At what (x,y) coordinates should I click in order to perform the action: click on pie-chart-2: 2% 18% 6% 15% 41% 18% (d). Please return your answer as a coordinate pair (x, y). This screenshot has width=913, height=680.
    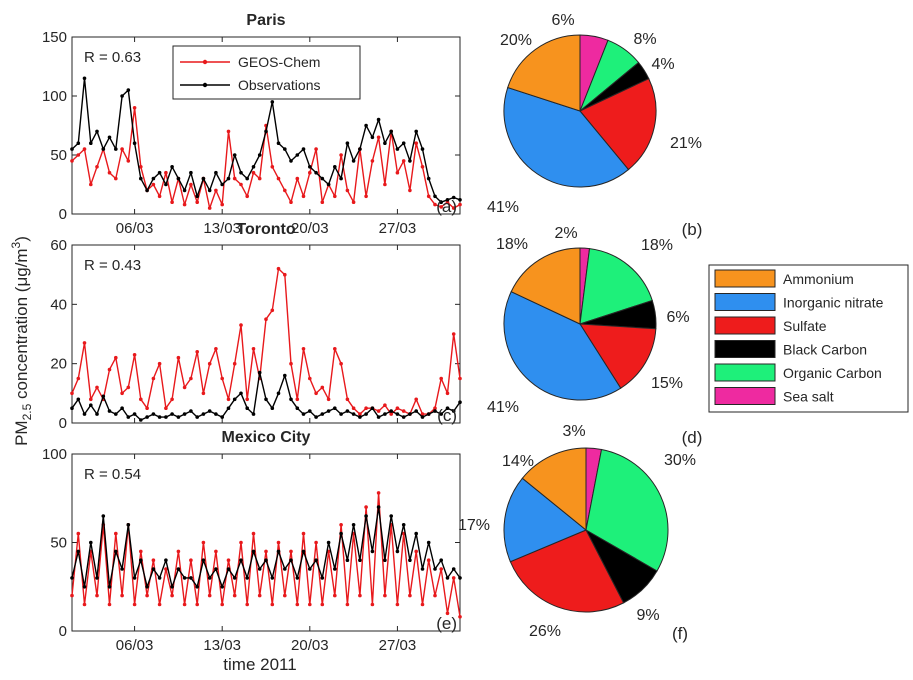
    Looking at the image, I should click on (594, 336).